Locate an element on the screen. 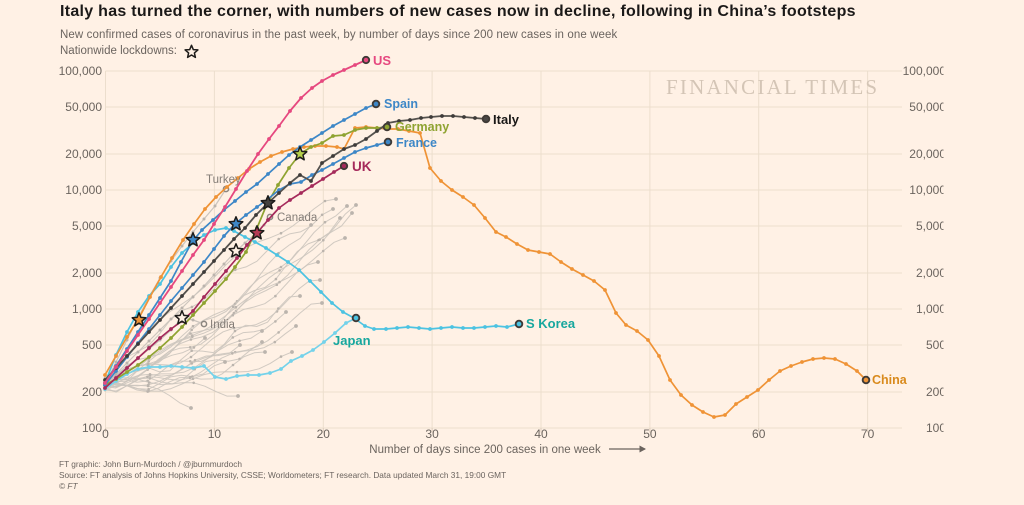 The width and height of the screenshot is (1024, 505). svg-text: 70 is located at coordinates (868, 434).